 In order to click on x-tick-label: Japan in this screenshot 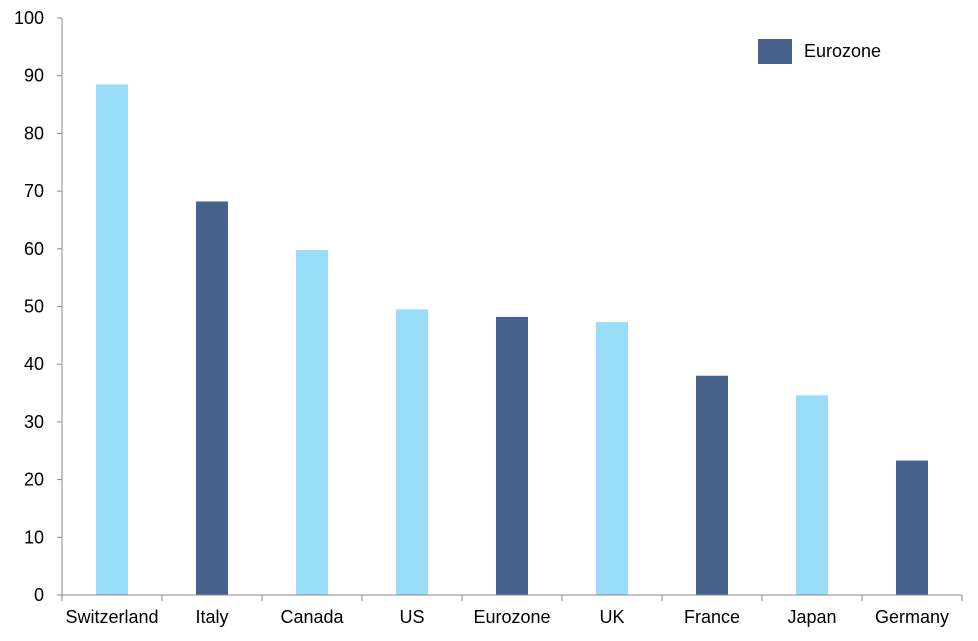, I will do `click(811, 617)`.